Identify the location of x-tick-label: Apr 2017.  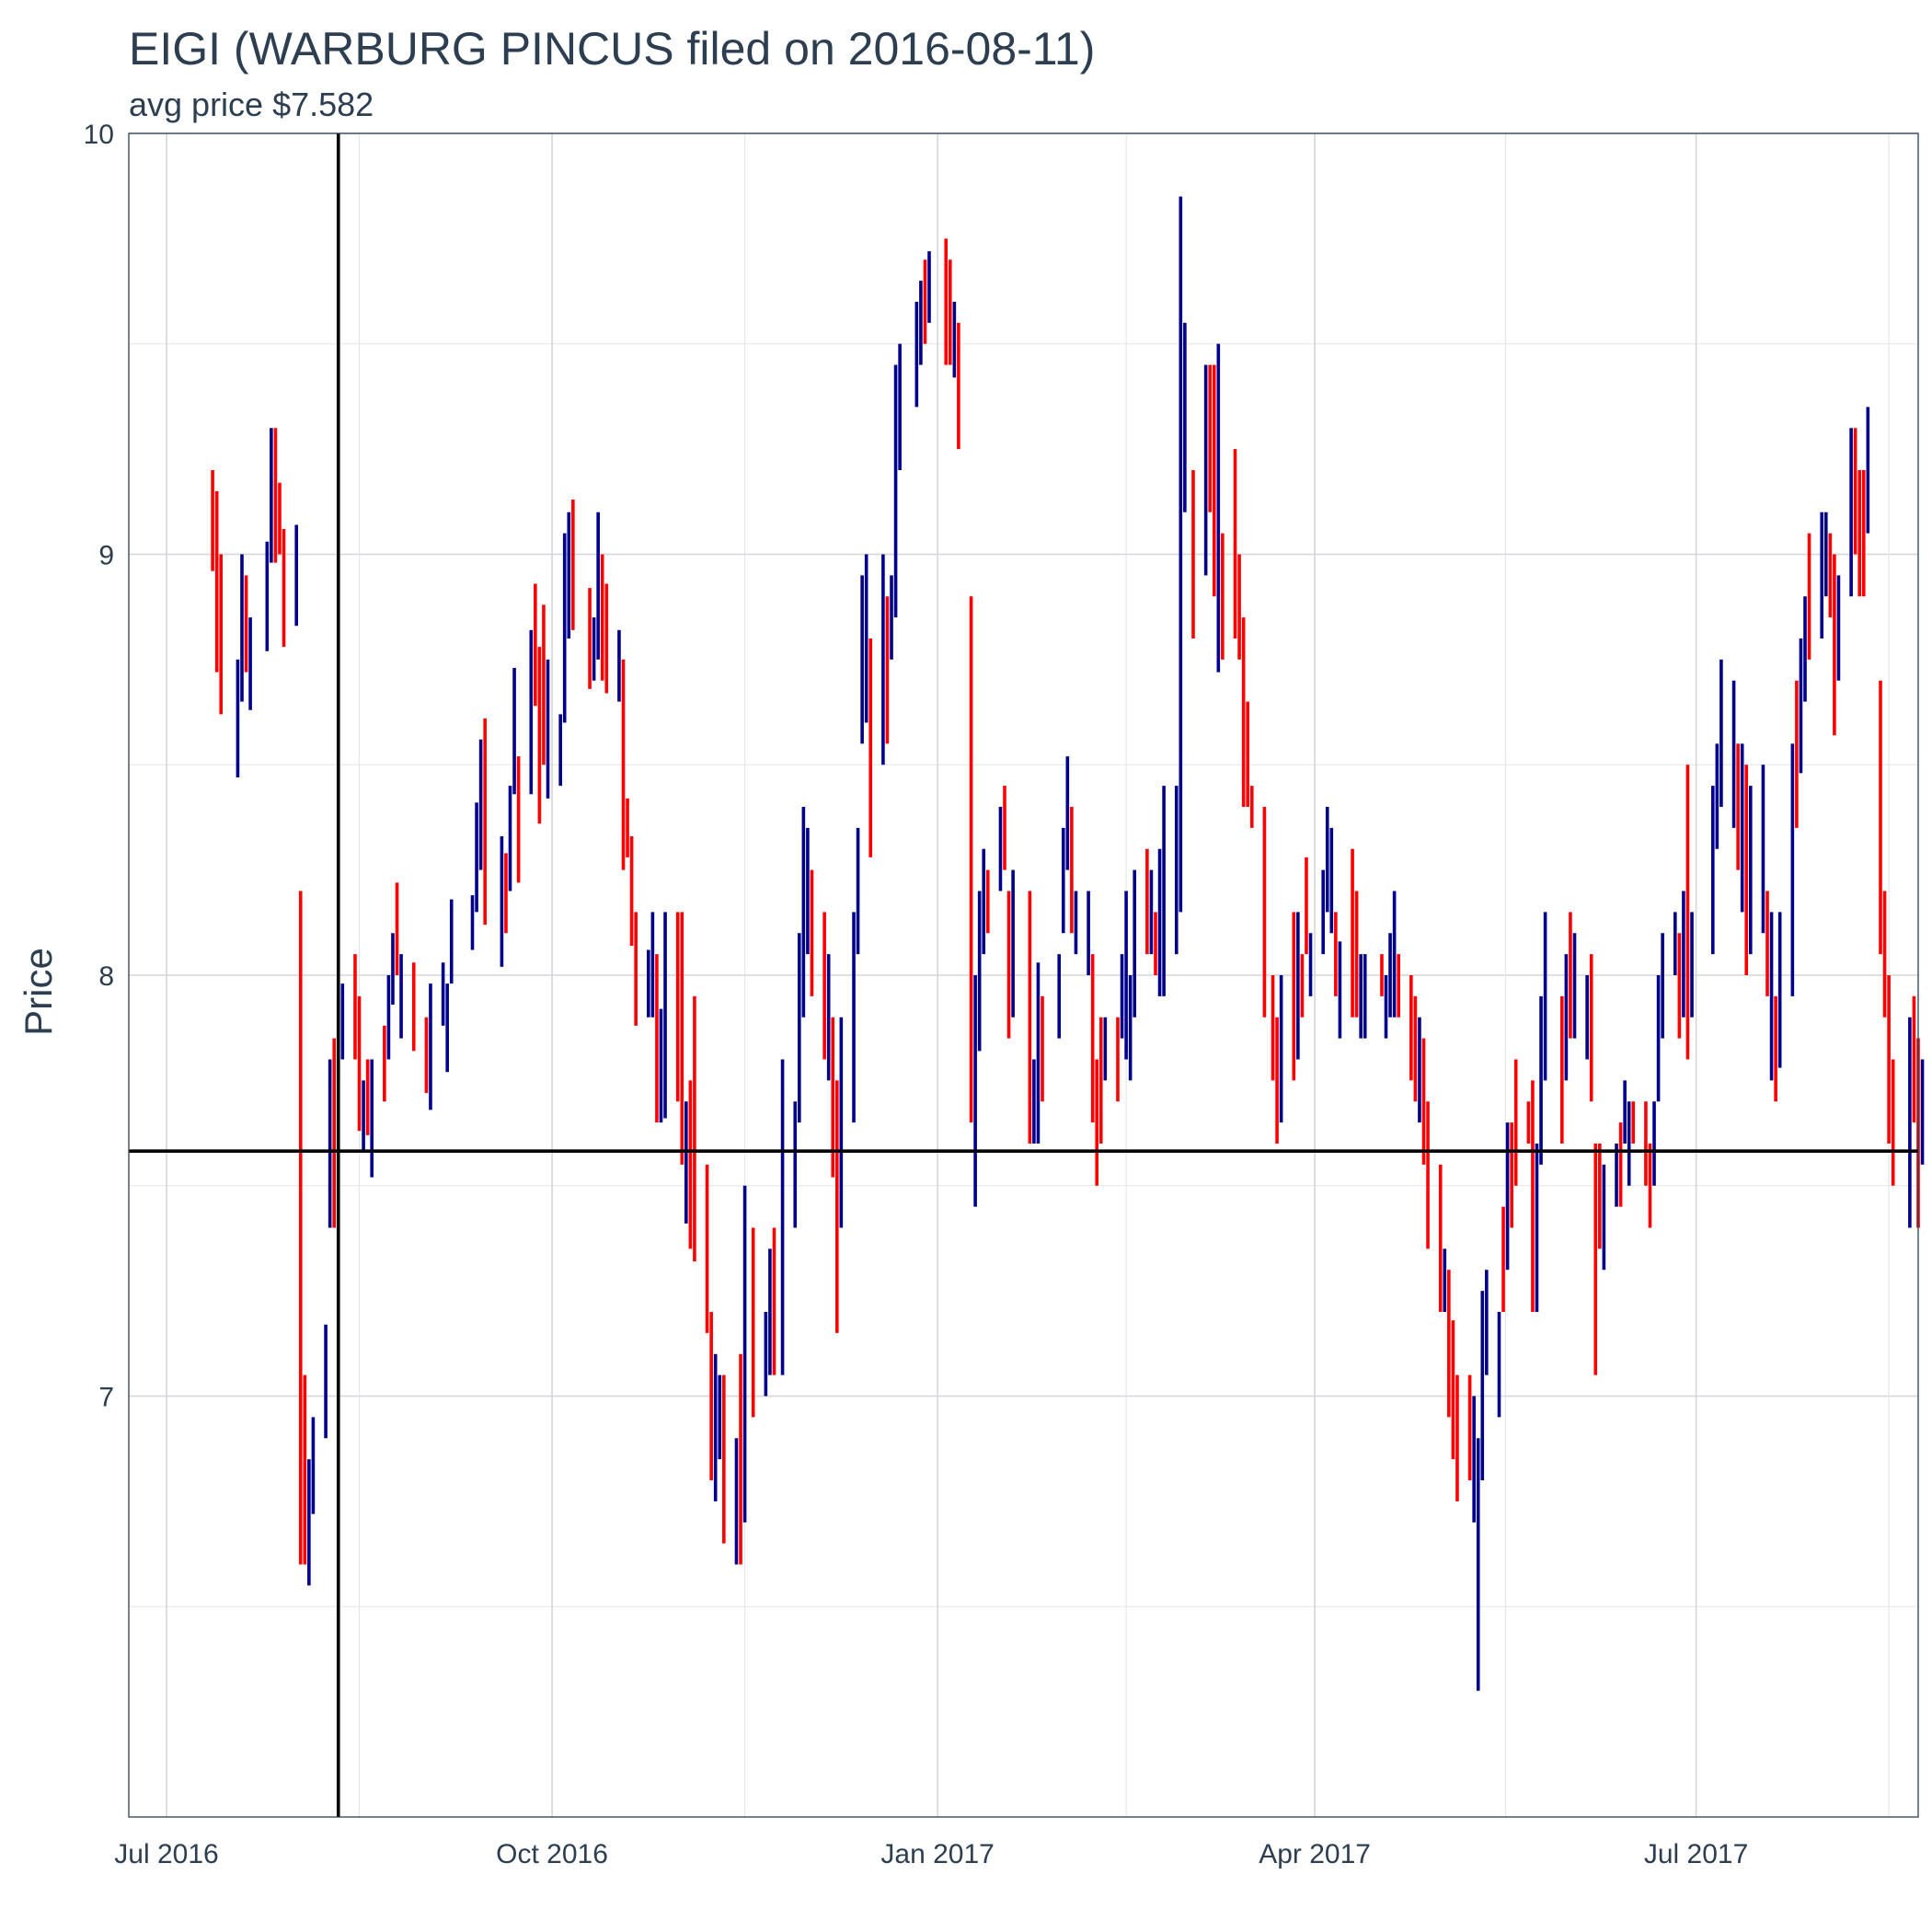
(1315, 1854).